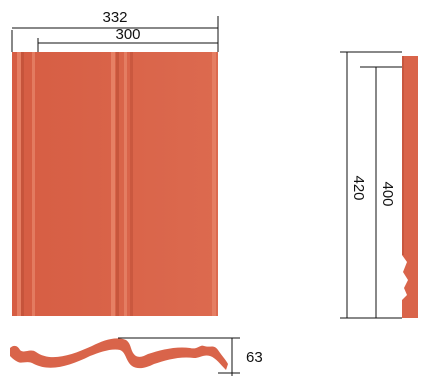 This screenshot has width=433, height=376. I want to click on tile-side-view, so click(410, 187).